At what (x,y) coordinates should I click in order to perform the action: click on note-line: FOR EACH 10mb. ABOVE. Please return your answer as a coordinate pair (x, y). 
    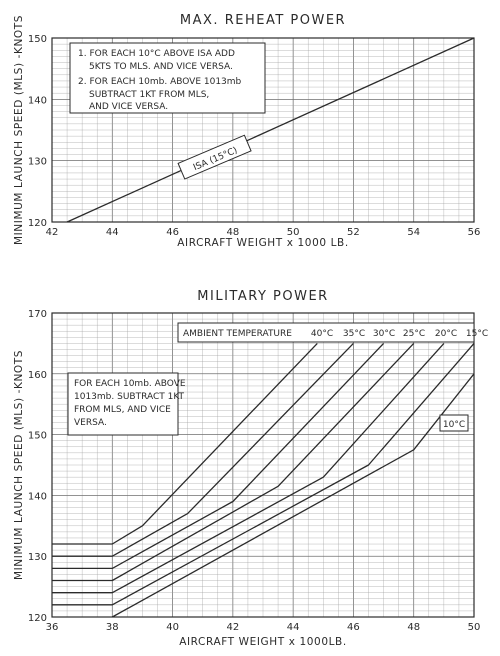
    Looking at the image, I should click on (130, 384).